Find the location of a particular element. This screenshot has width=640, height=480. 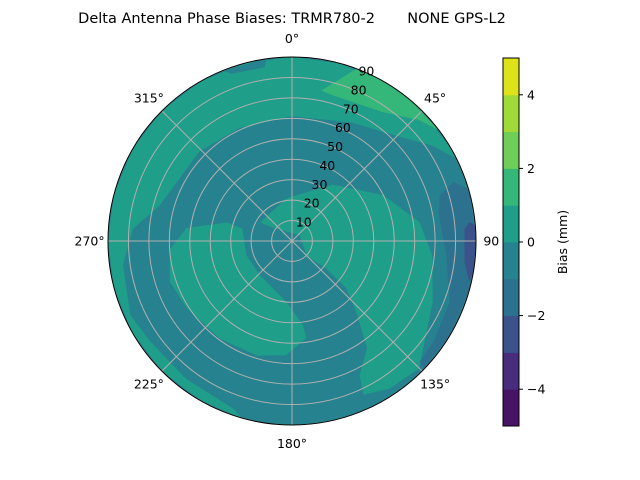

colorbar: −4 −2 0 2 4 is located at coordinates (528, 242).